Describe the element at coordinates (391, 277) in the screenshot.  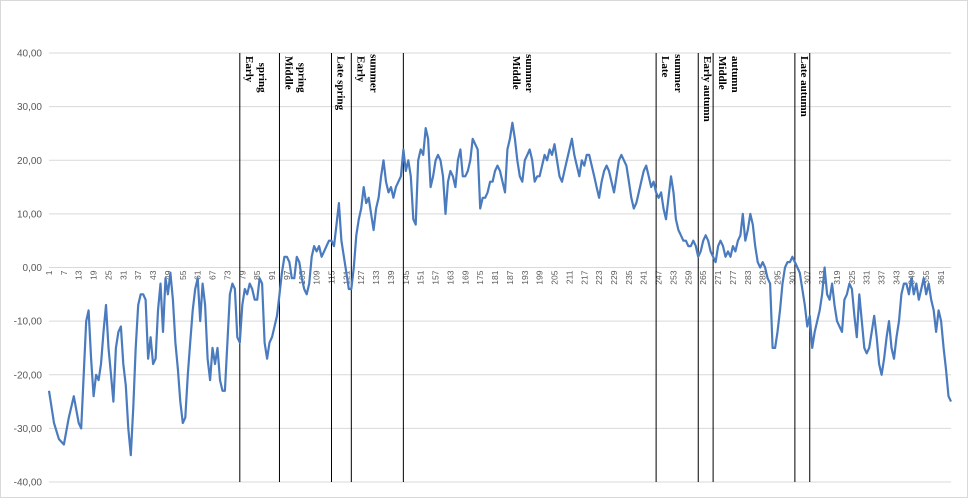
I see `x-tick-label: 139` at that location.